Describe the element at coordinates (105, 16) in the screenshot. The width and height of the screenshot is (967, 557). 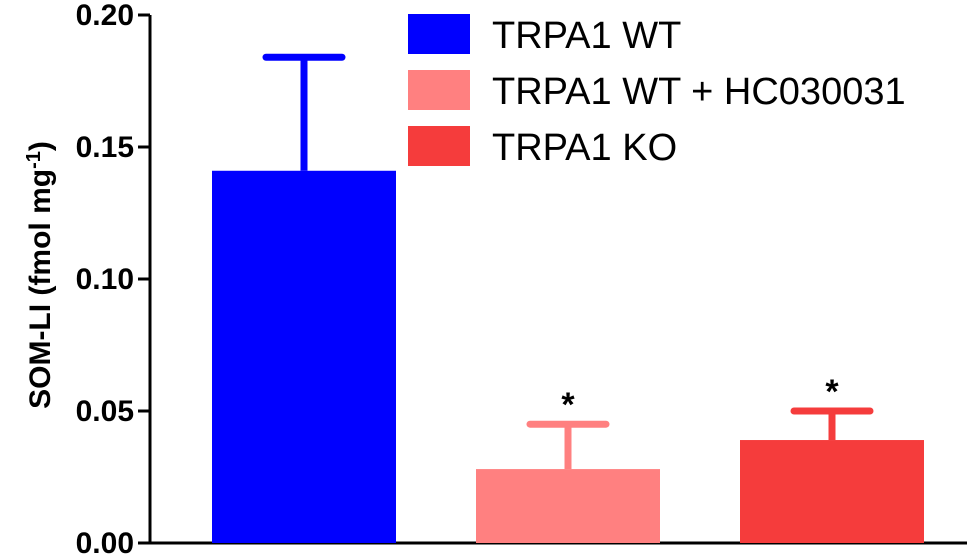
I see `y-tick-label: 0.20` at that location.